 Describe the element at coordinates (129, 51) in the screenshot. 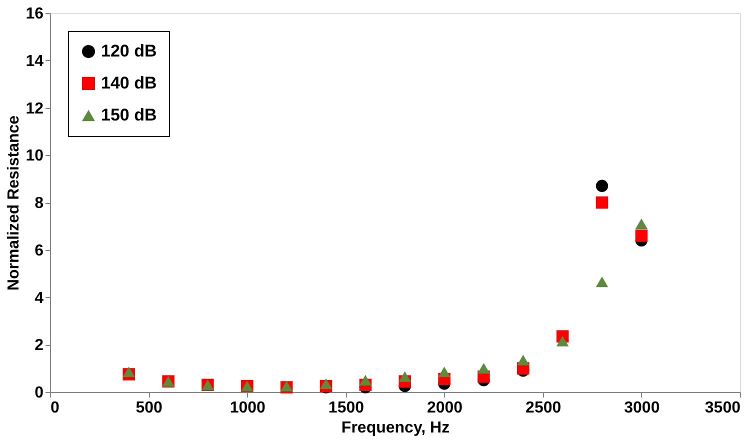

I see `legend-label: 120 dB` at that location.